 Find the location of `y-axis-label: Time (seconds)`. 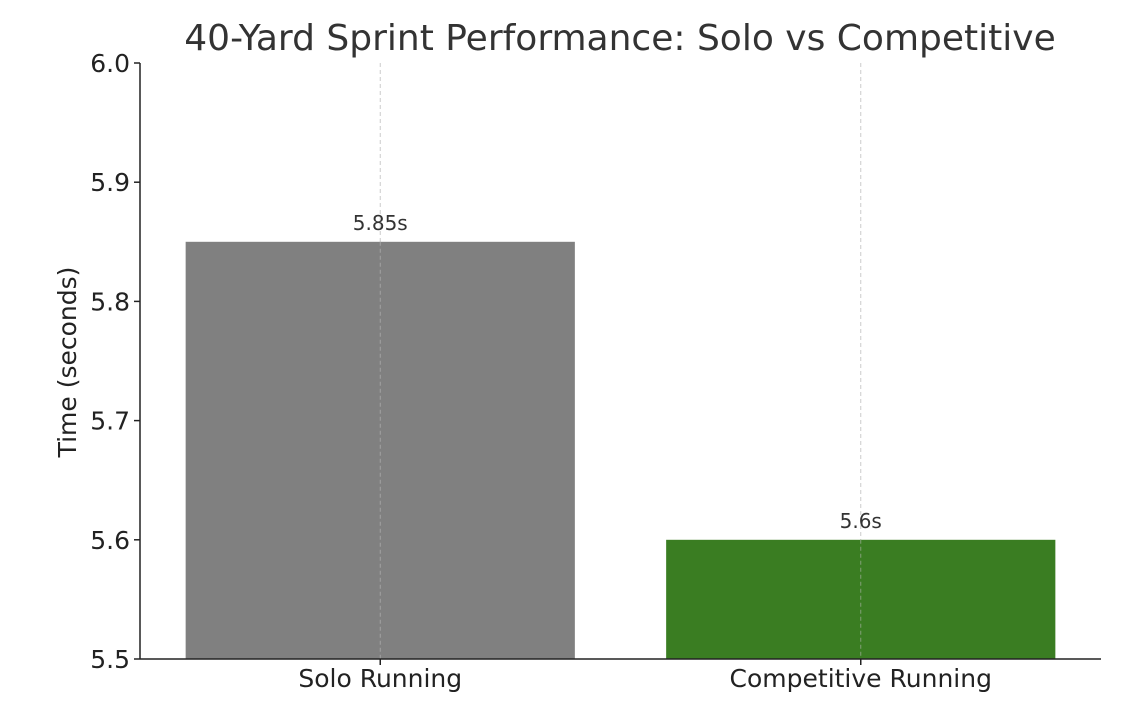

y-axis-label: Time (seconds) is located at coordinates (67, 363).